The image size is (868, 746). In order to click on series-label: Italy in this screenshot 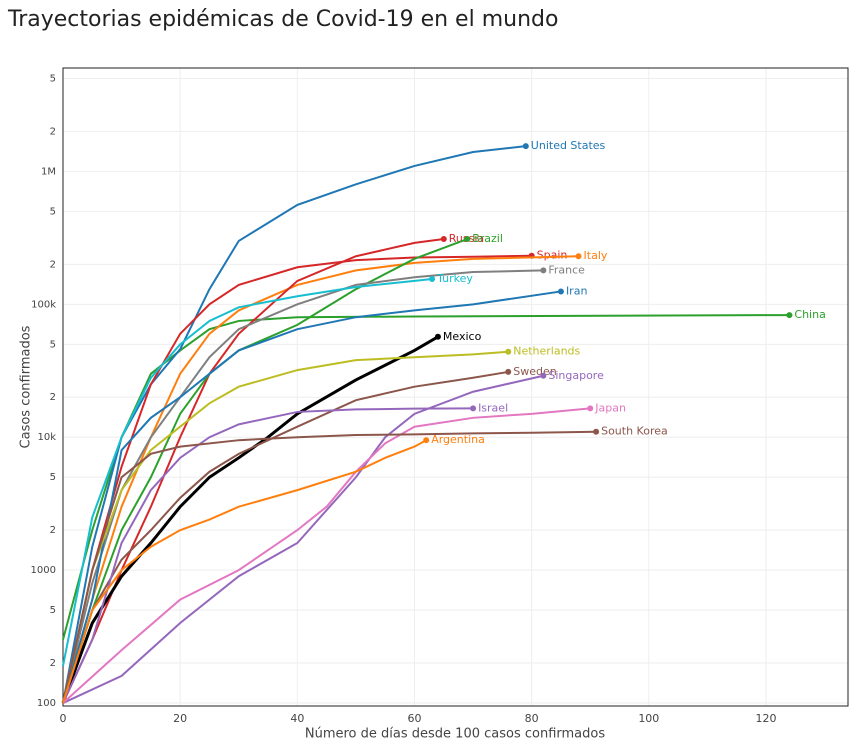, I will do `click(596, 255)`.